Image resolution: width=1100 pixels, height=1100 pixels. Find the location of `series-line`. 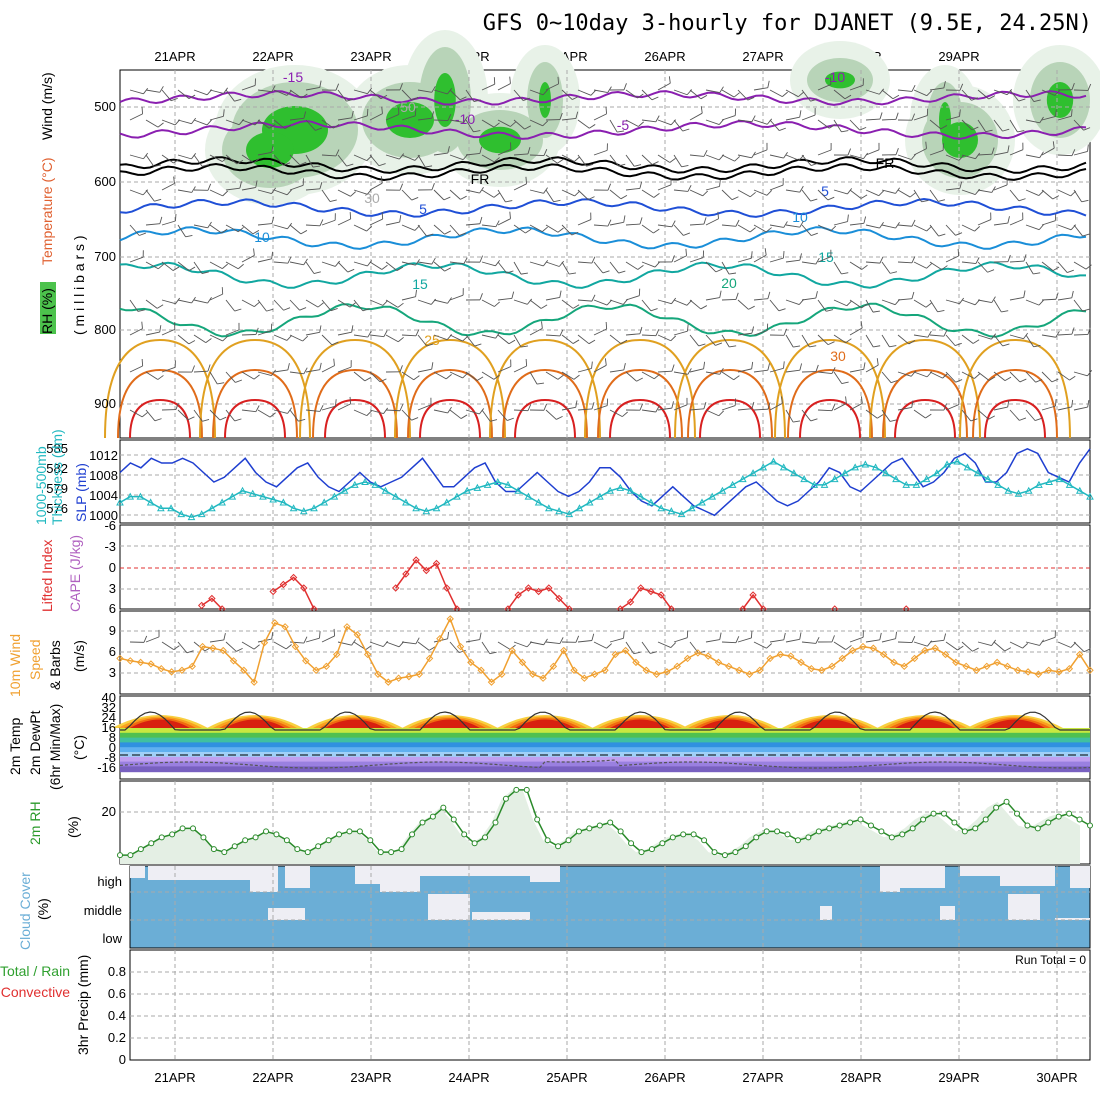

series-line is located at coordinates (605, 822).